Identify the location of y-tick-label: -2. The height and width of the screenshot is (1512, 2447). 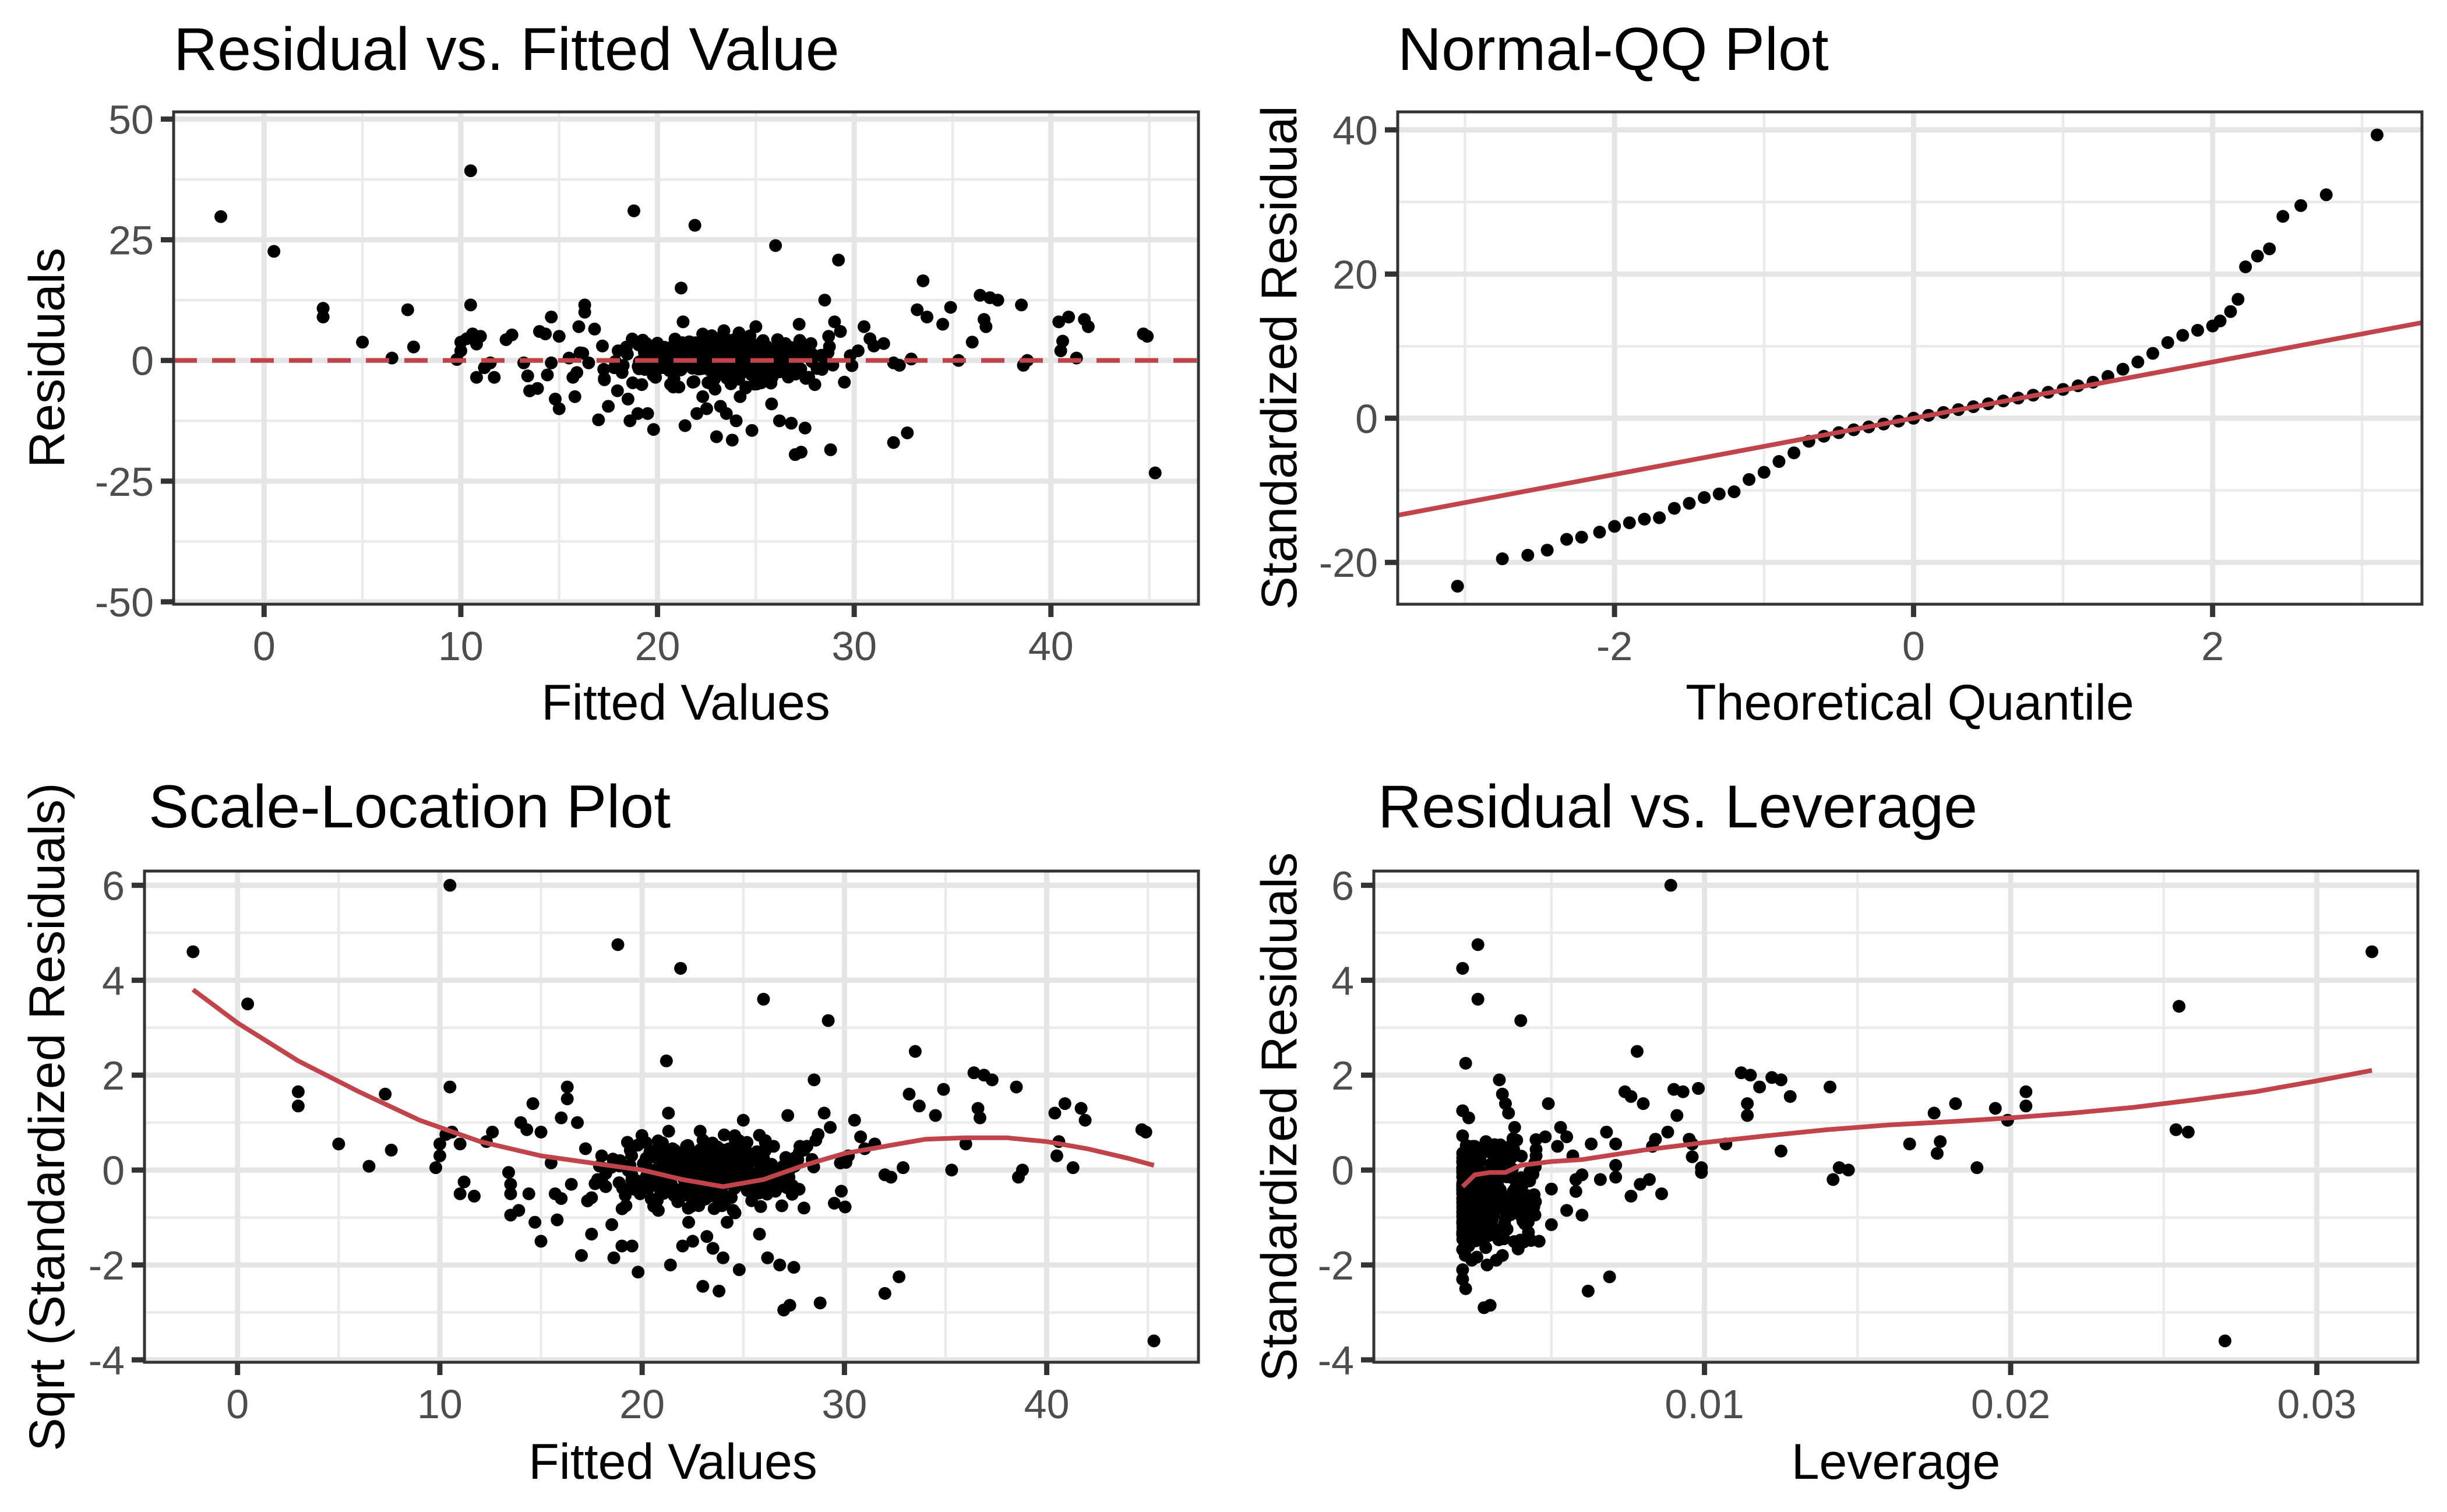
(1336, 1265).